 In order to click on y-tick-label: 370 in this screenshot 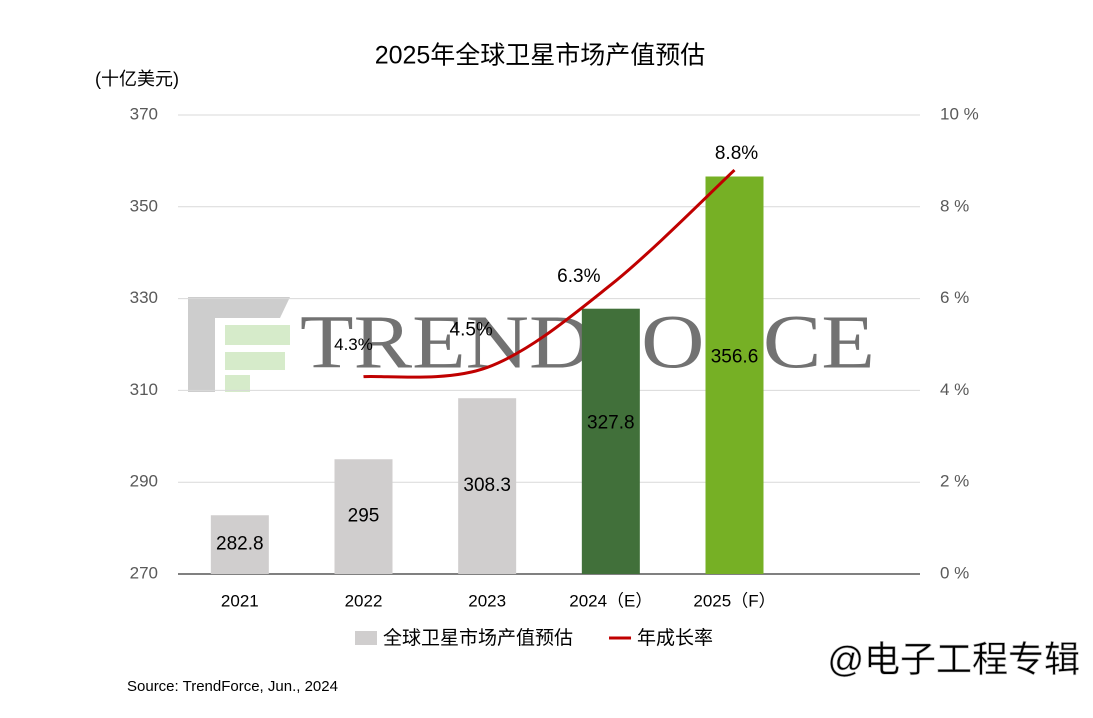, I will do `click(144, 113)`.